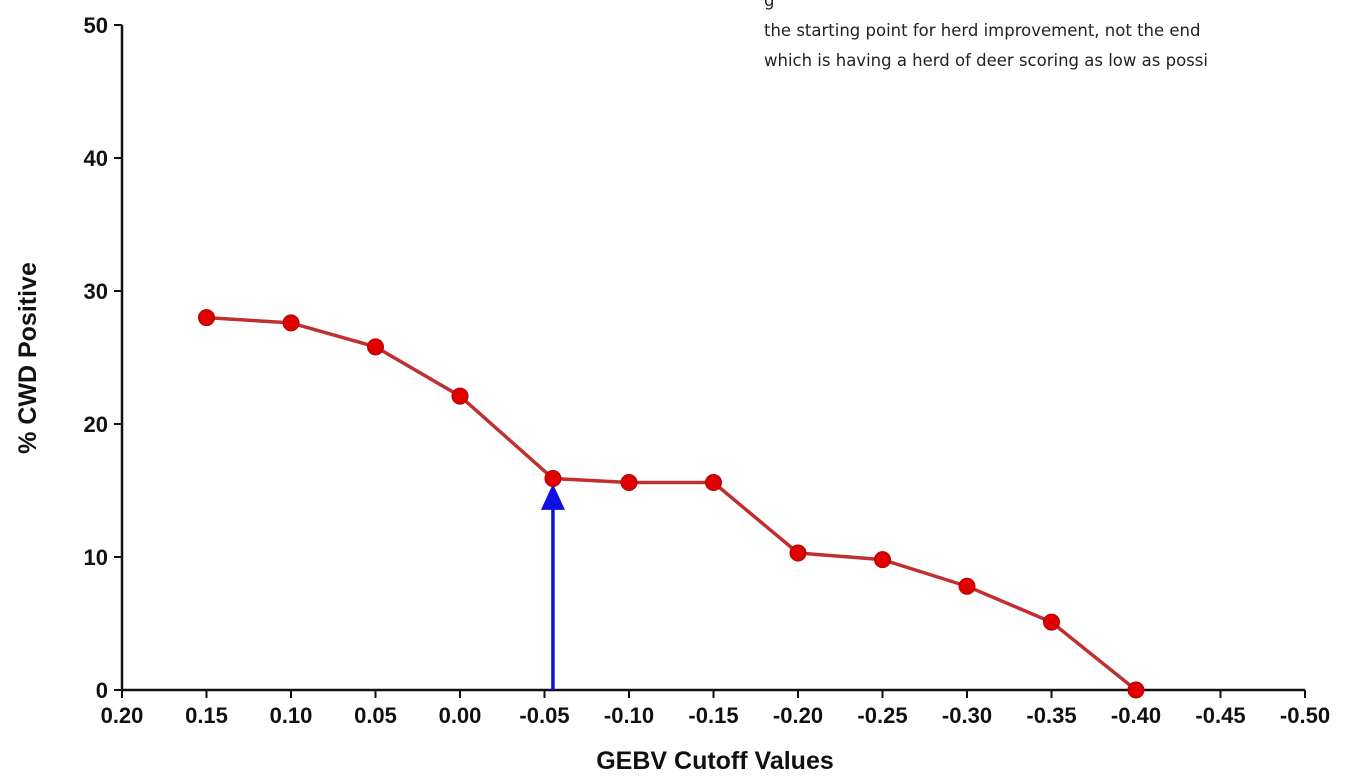 The height and width of the screenshot is (778, 1349). I want to click on x-tick-label: -0.35, so click(1051, 715).